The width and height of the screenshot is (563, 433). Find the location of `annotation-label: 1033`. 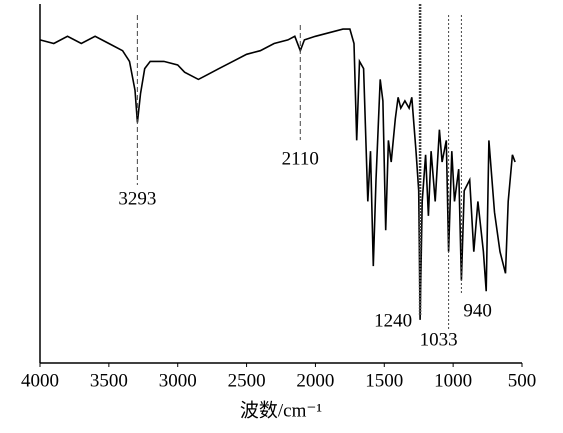

annotation-label: 1033 is located at coordinates (439, 339).